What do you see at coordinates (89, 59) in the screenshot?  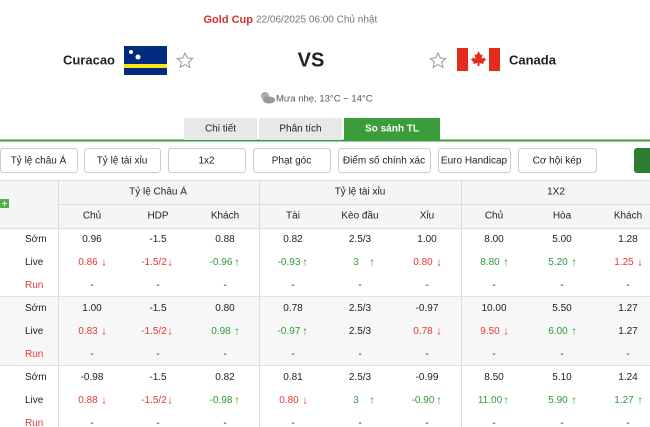 I see `home-team: Curacao` at bounding box center [89, 59].